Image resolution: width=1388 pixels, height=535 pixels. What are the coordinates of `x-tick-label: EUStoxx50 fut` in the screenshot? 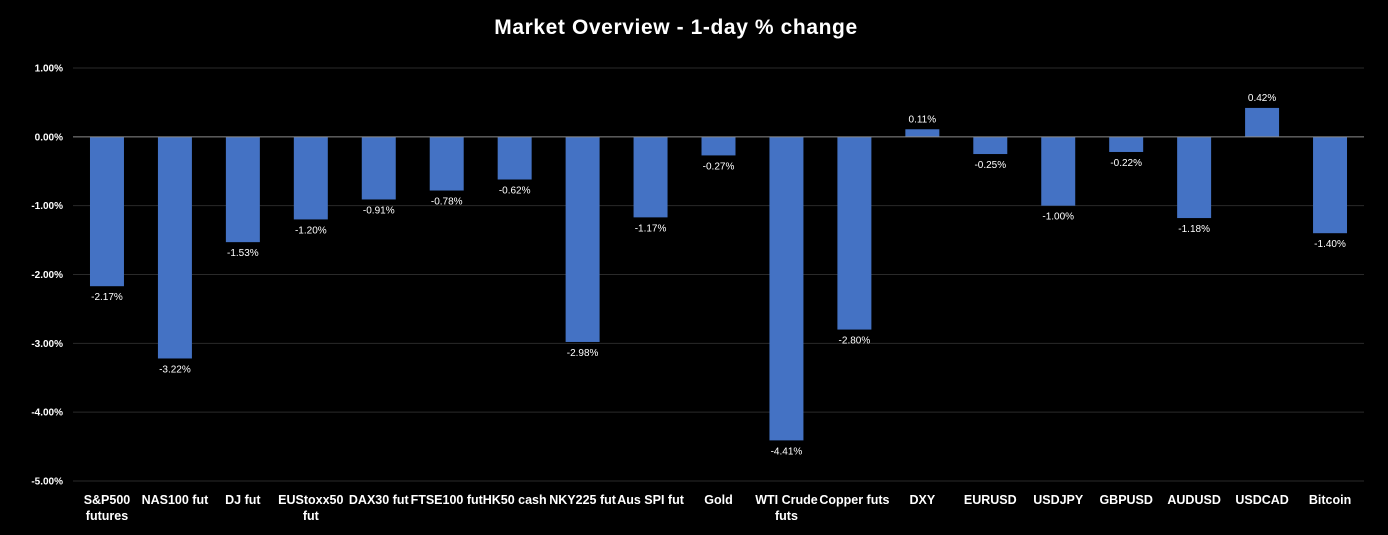 It's located at (310, 508).